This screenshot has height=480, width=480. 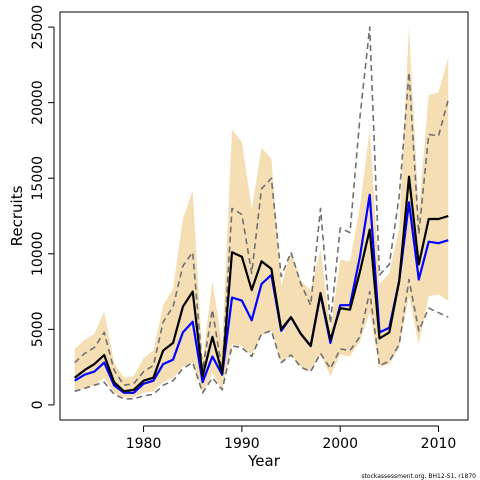 I want to click on y-tick-label: 25000, so click(x=38, y=27).